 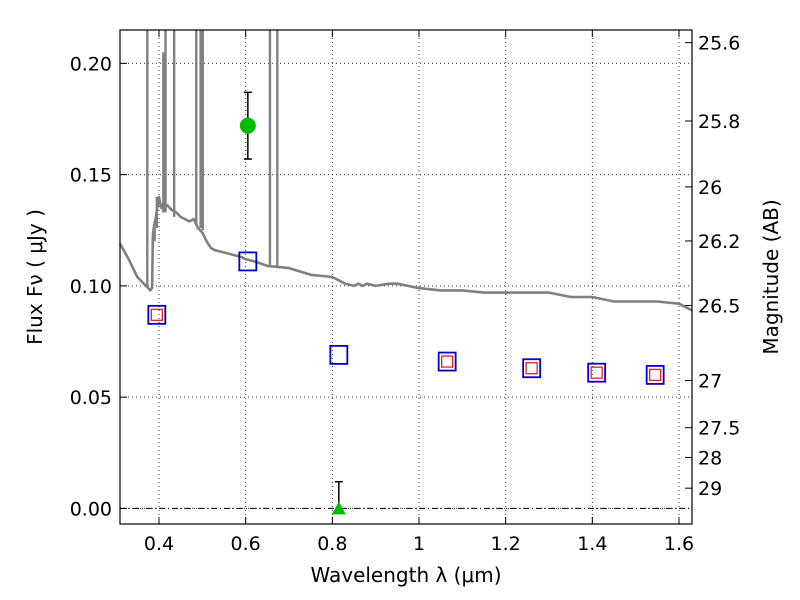 I want to click on mag-tick-label: 27, so click(x=710, y=381).